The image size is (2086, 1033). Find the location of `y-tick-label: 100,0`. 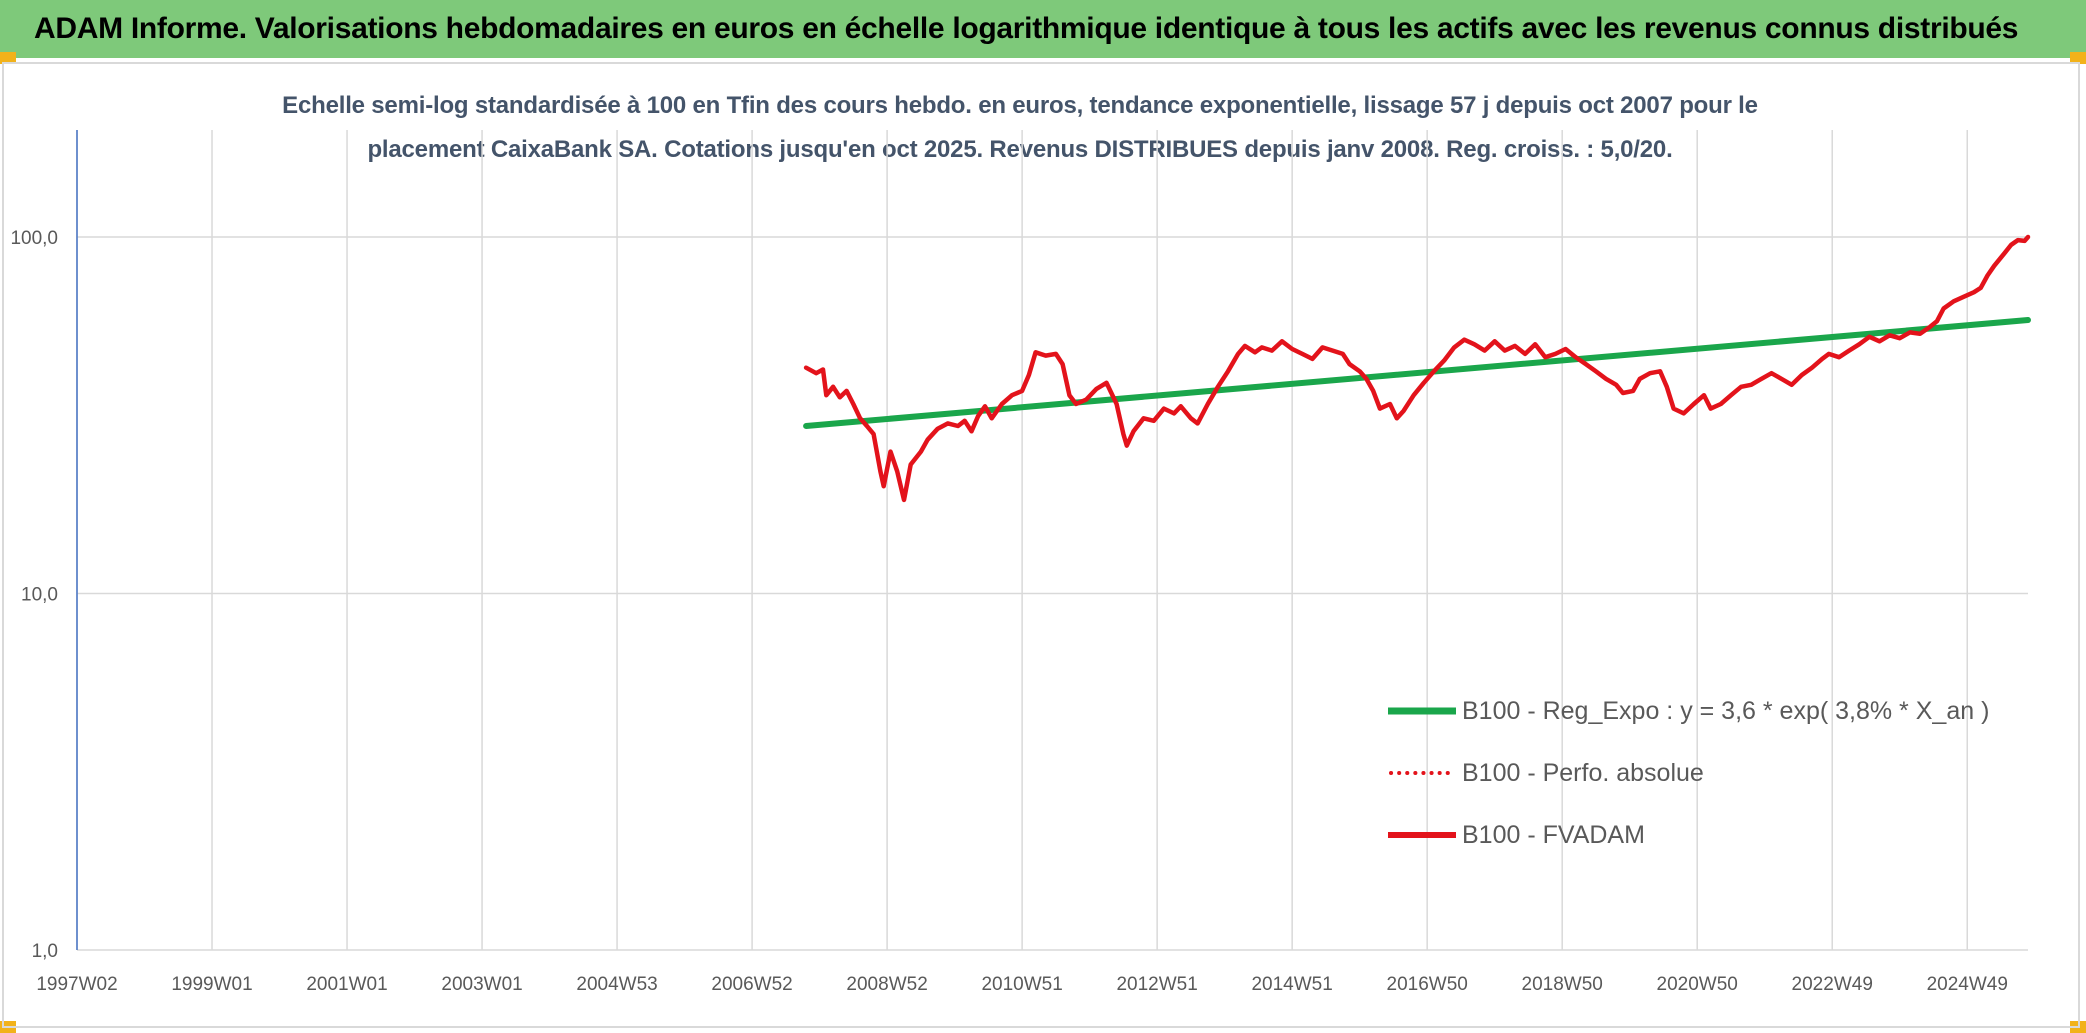

y-tick-label: 100,0 is located at coordinates (34, 238).